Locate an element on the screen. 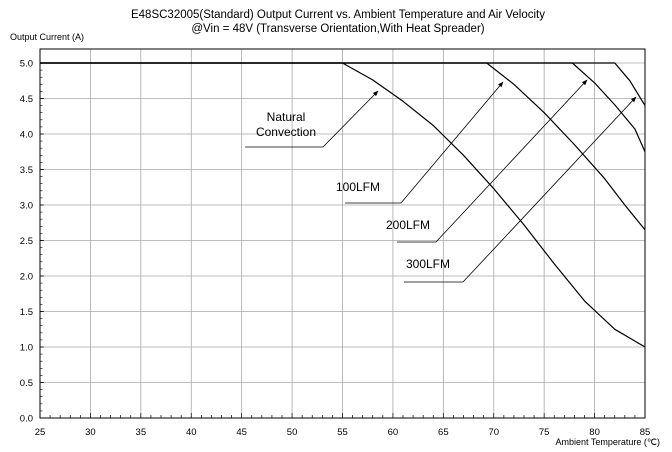 The image size is (672, 452). y-tick-label: 3.0 is located at coordinates (26, 206).